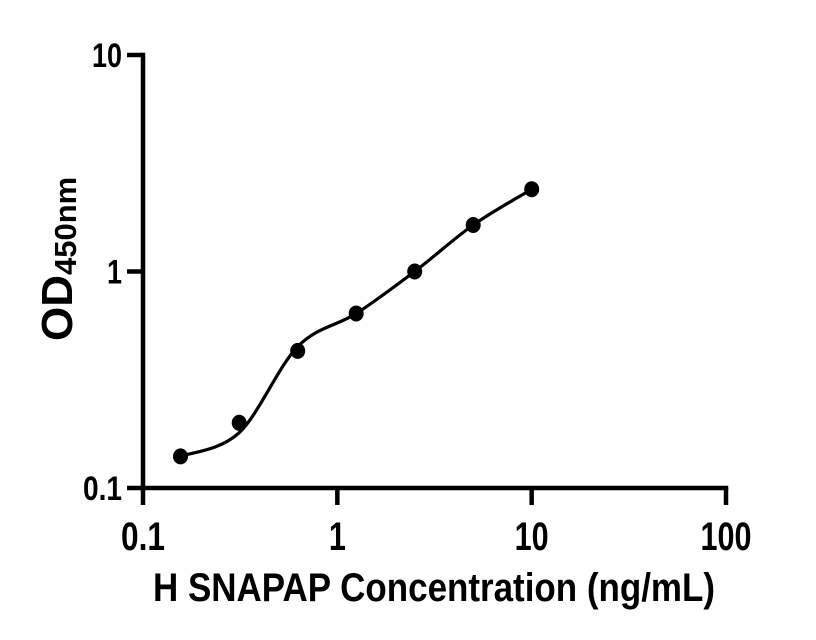 This screenshot has height=640, width=816. Describe the element at coordinates (434, 588) in the screenshot. I see `x-axis-title: H SNAPAP Concentration (ng/mL)` at that location.